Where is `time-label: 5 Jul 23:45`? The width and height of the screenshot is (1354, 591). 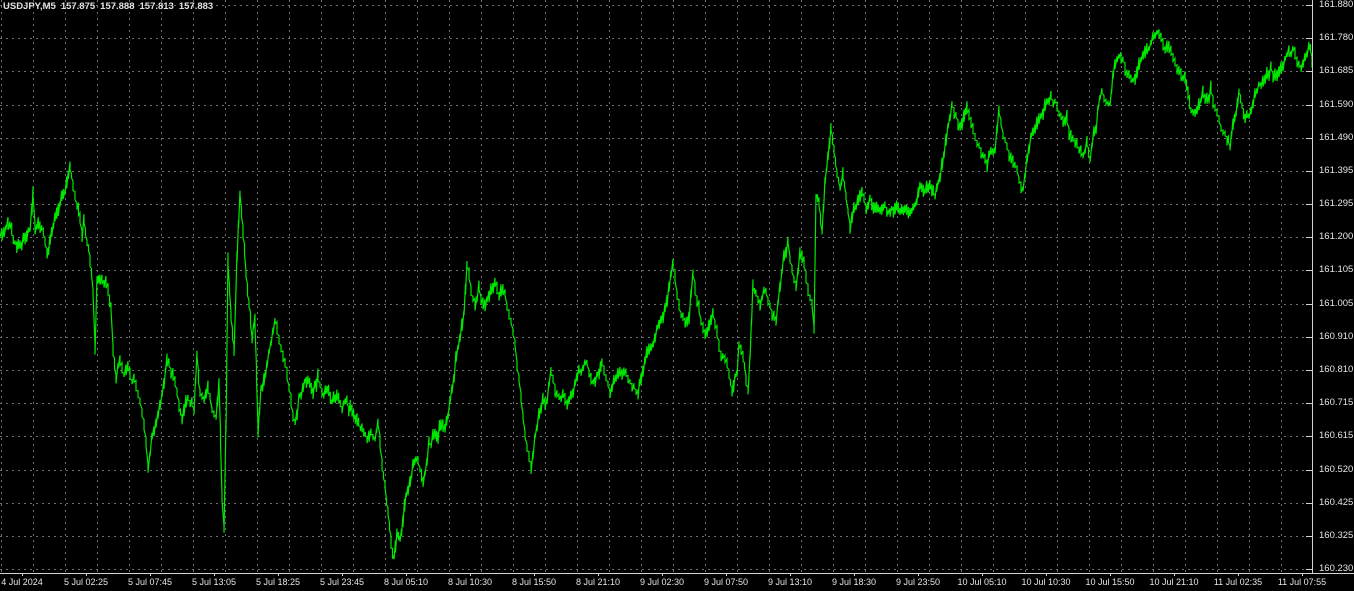
time-label: 5 Jul 23:45 is located at coordinates (342, 582).